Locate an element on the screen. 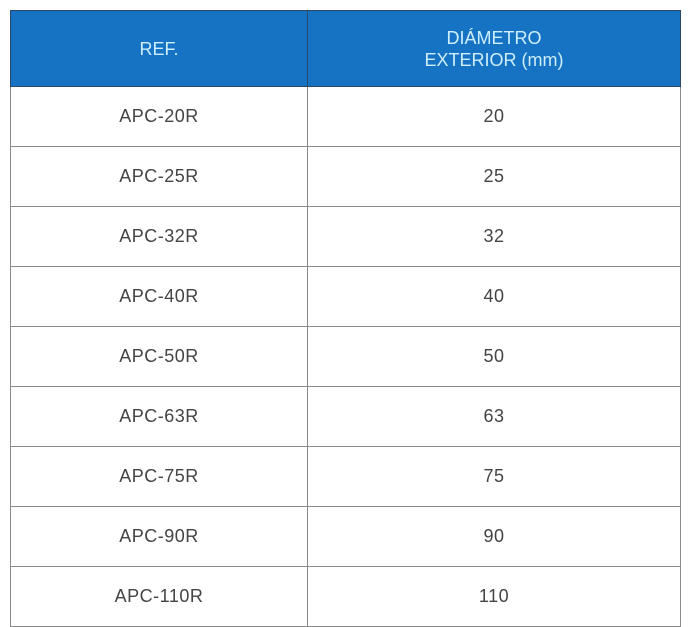 The width and height of the screenshot is (698, 627). header-diameter-line1: DIÁMETRO is located at coordinates (494, 37).